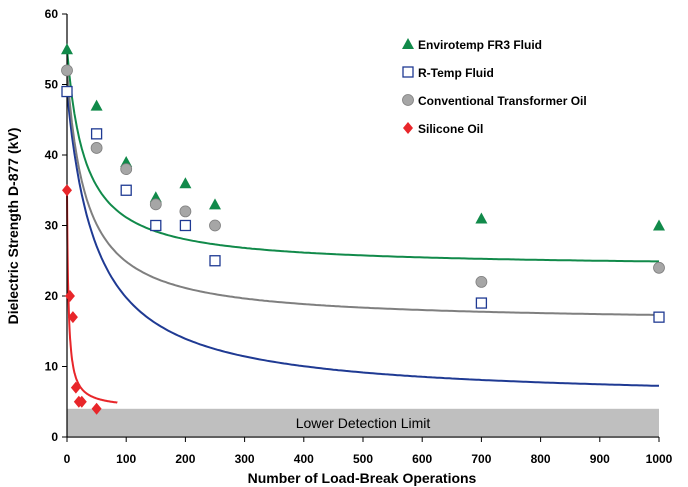 This screenshot has width=688, height=487. What do you see at coordinates (52, 367) in the screenshot?
I see `y-tick-label: 10` at bounding box center [52, 367].